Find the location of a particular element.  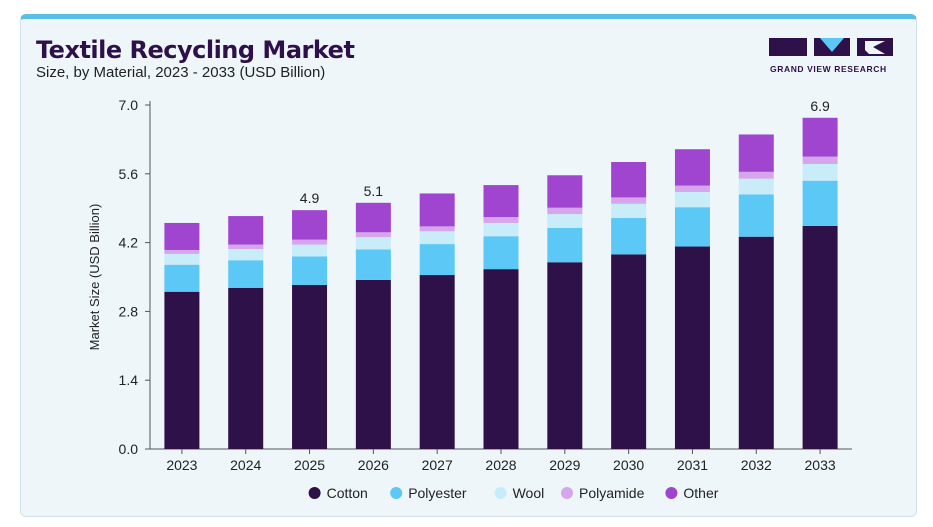

bar-other-2024 is located at coordinates (246, 230).